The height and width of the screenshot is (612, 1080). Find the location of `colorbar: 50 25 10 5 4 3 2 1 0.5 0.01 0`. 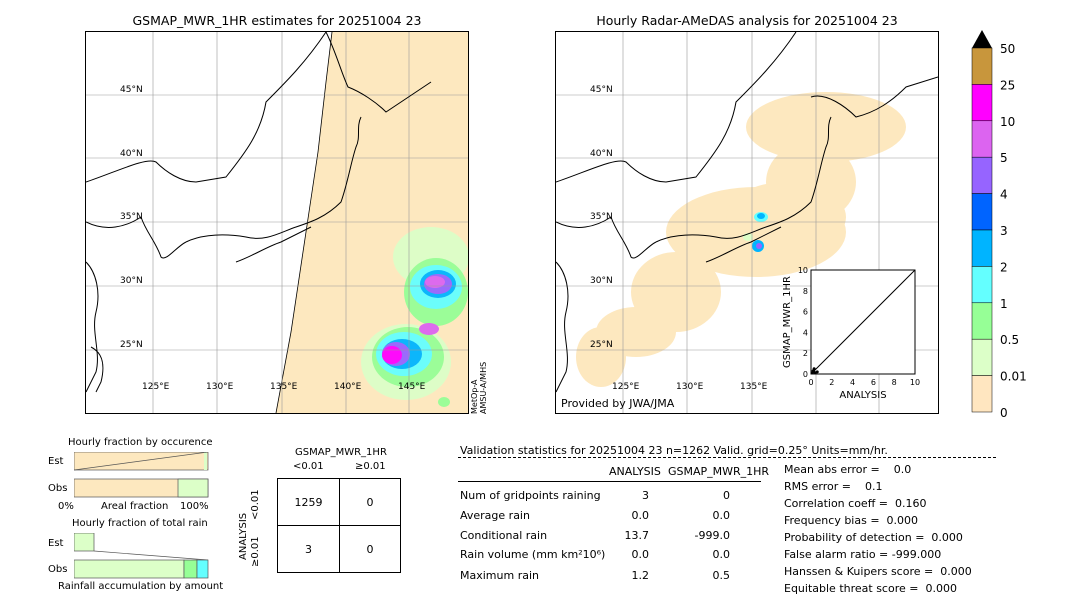

colorbar: 50 25 10 5 4 3 2 1 0.5 0.01 0 is located at coordinates (999, 225).